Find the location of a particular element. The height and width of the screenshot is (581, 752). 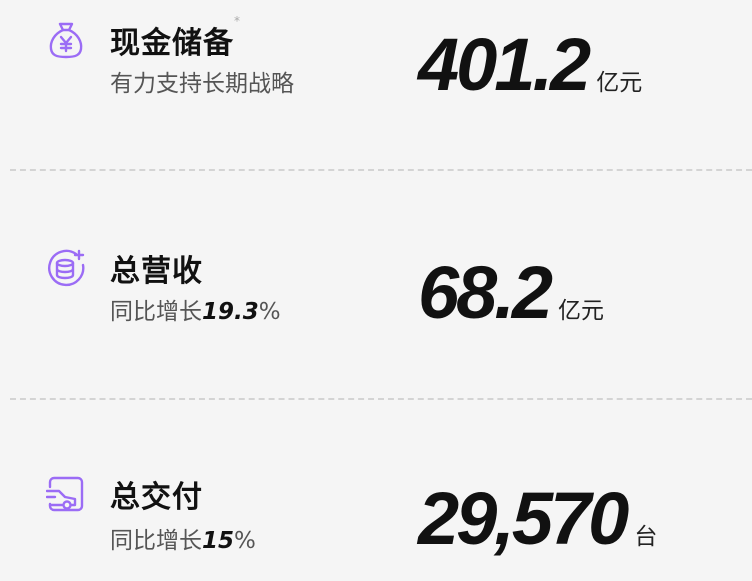

stat-value: 29,570 is located at coordinates (523, 518).